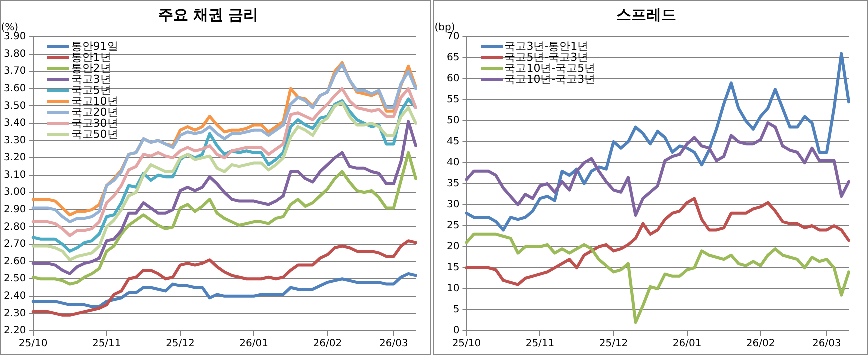 The image size is (868, 357). What do you see at coordinates (15, 124) in the screenshot?
I see `y-tick-label: 3.40` at bounding box center [15, 124].